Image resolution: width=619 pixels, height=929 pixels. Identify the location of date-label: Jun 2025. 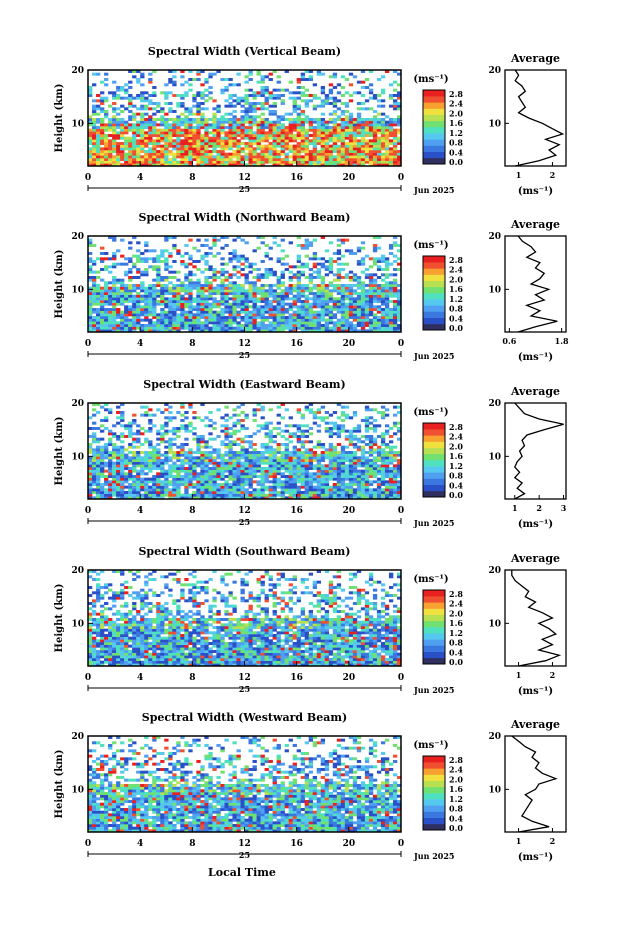
(433, 356).